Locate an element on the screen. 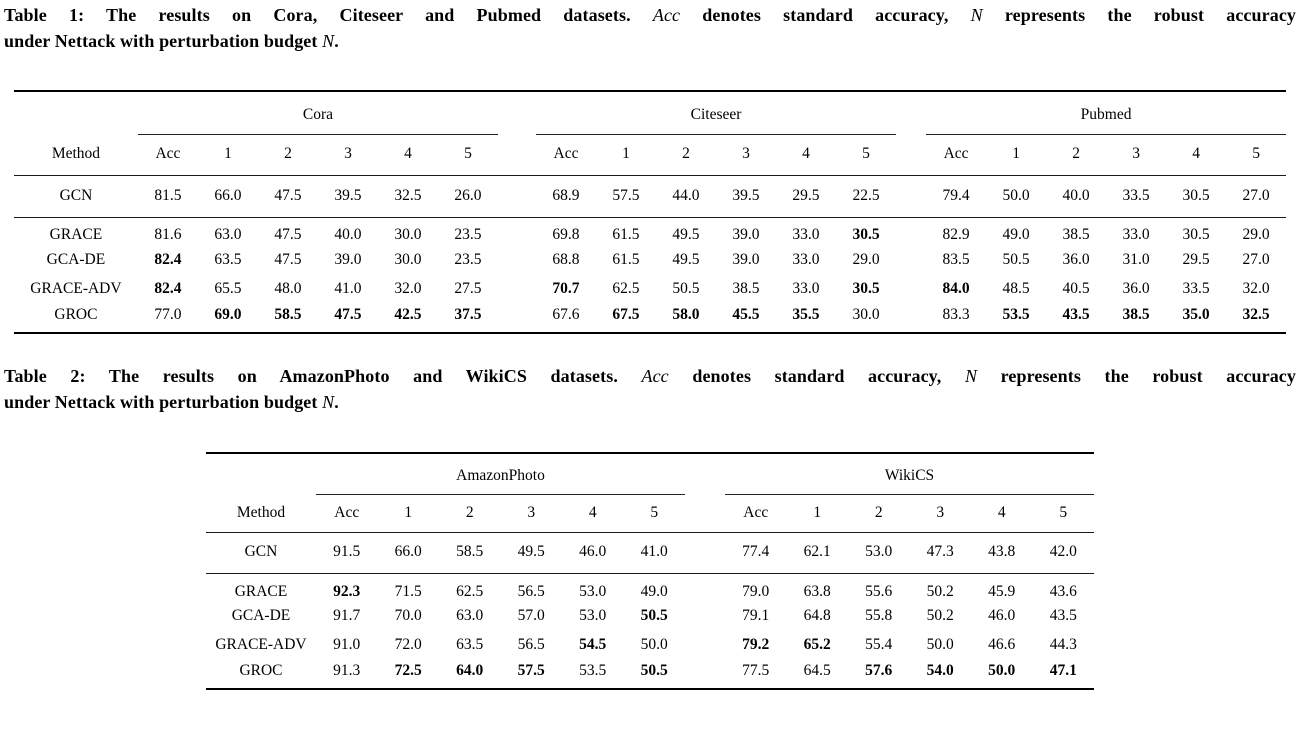 This screenshot has width=1300, height=742. value-cell: 27.5 is located at coordinates (468, 289).